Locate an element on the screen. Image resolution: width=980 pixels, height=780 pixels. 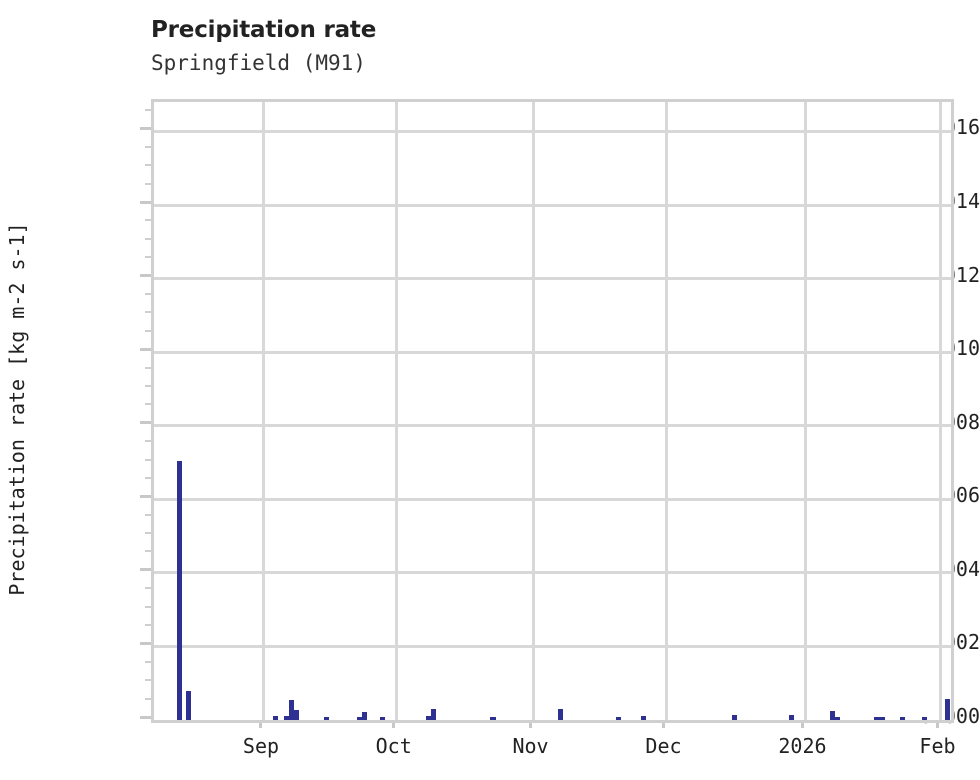
page-title: Precipitation rate is located at coordinates (264, 30).